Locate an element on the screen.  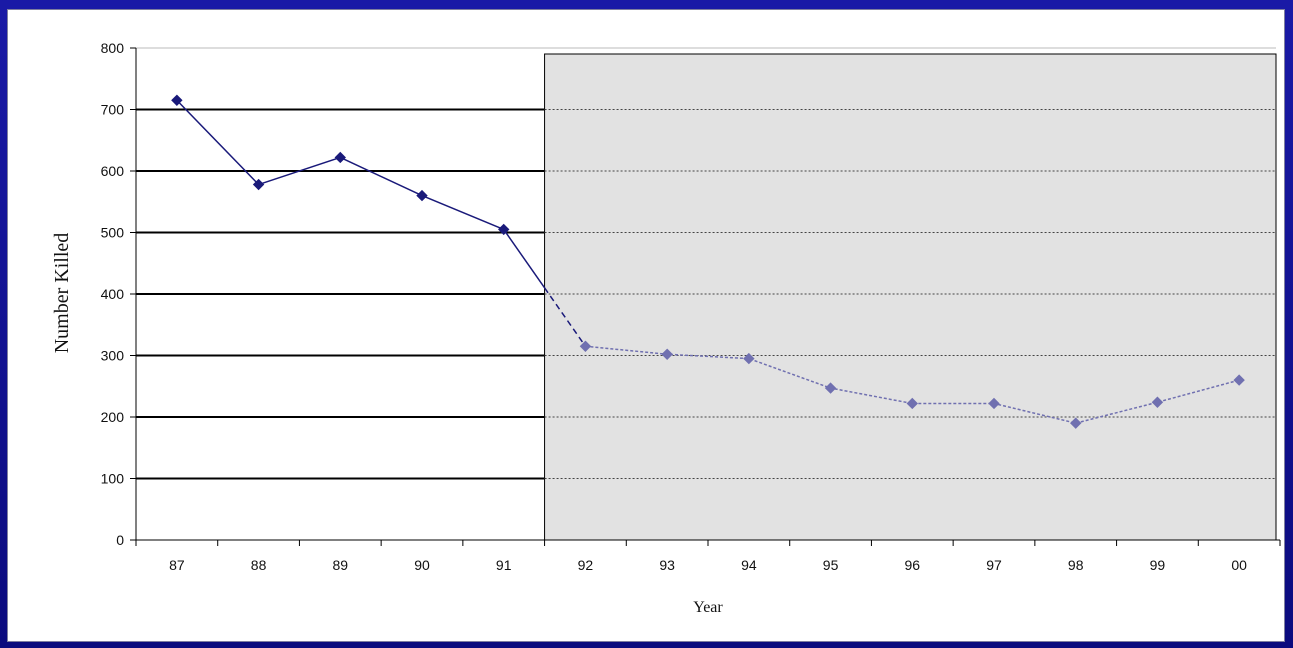
y-tick-label: 100 is located at coordinates (113, 479).